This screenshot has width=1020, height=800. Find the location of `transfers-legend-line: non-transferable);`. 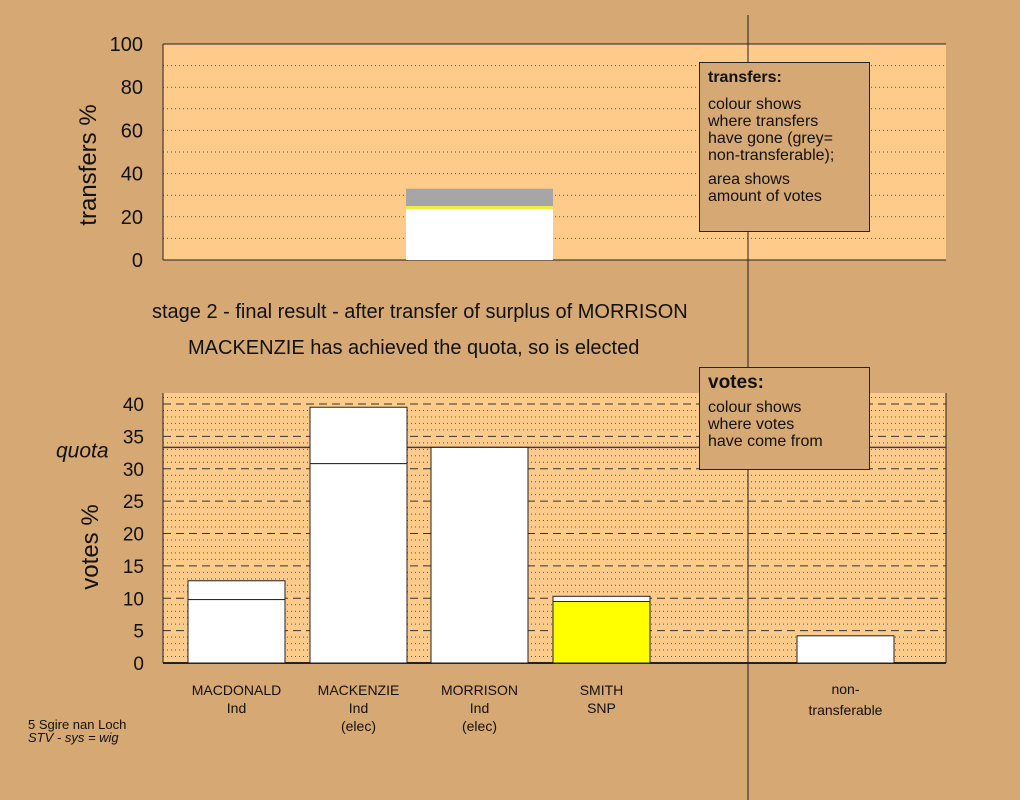

transfers-legend-line: non-transferable); is located at coordinates (771, 155).